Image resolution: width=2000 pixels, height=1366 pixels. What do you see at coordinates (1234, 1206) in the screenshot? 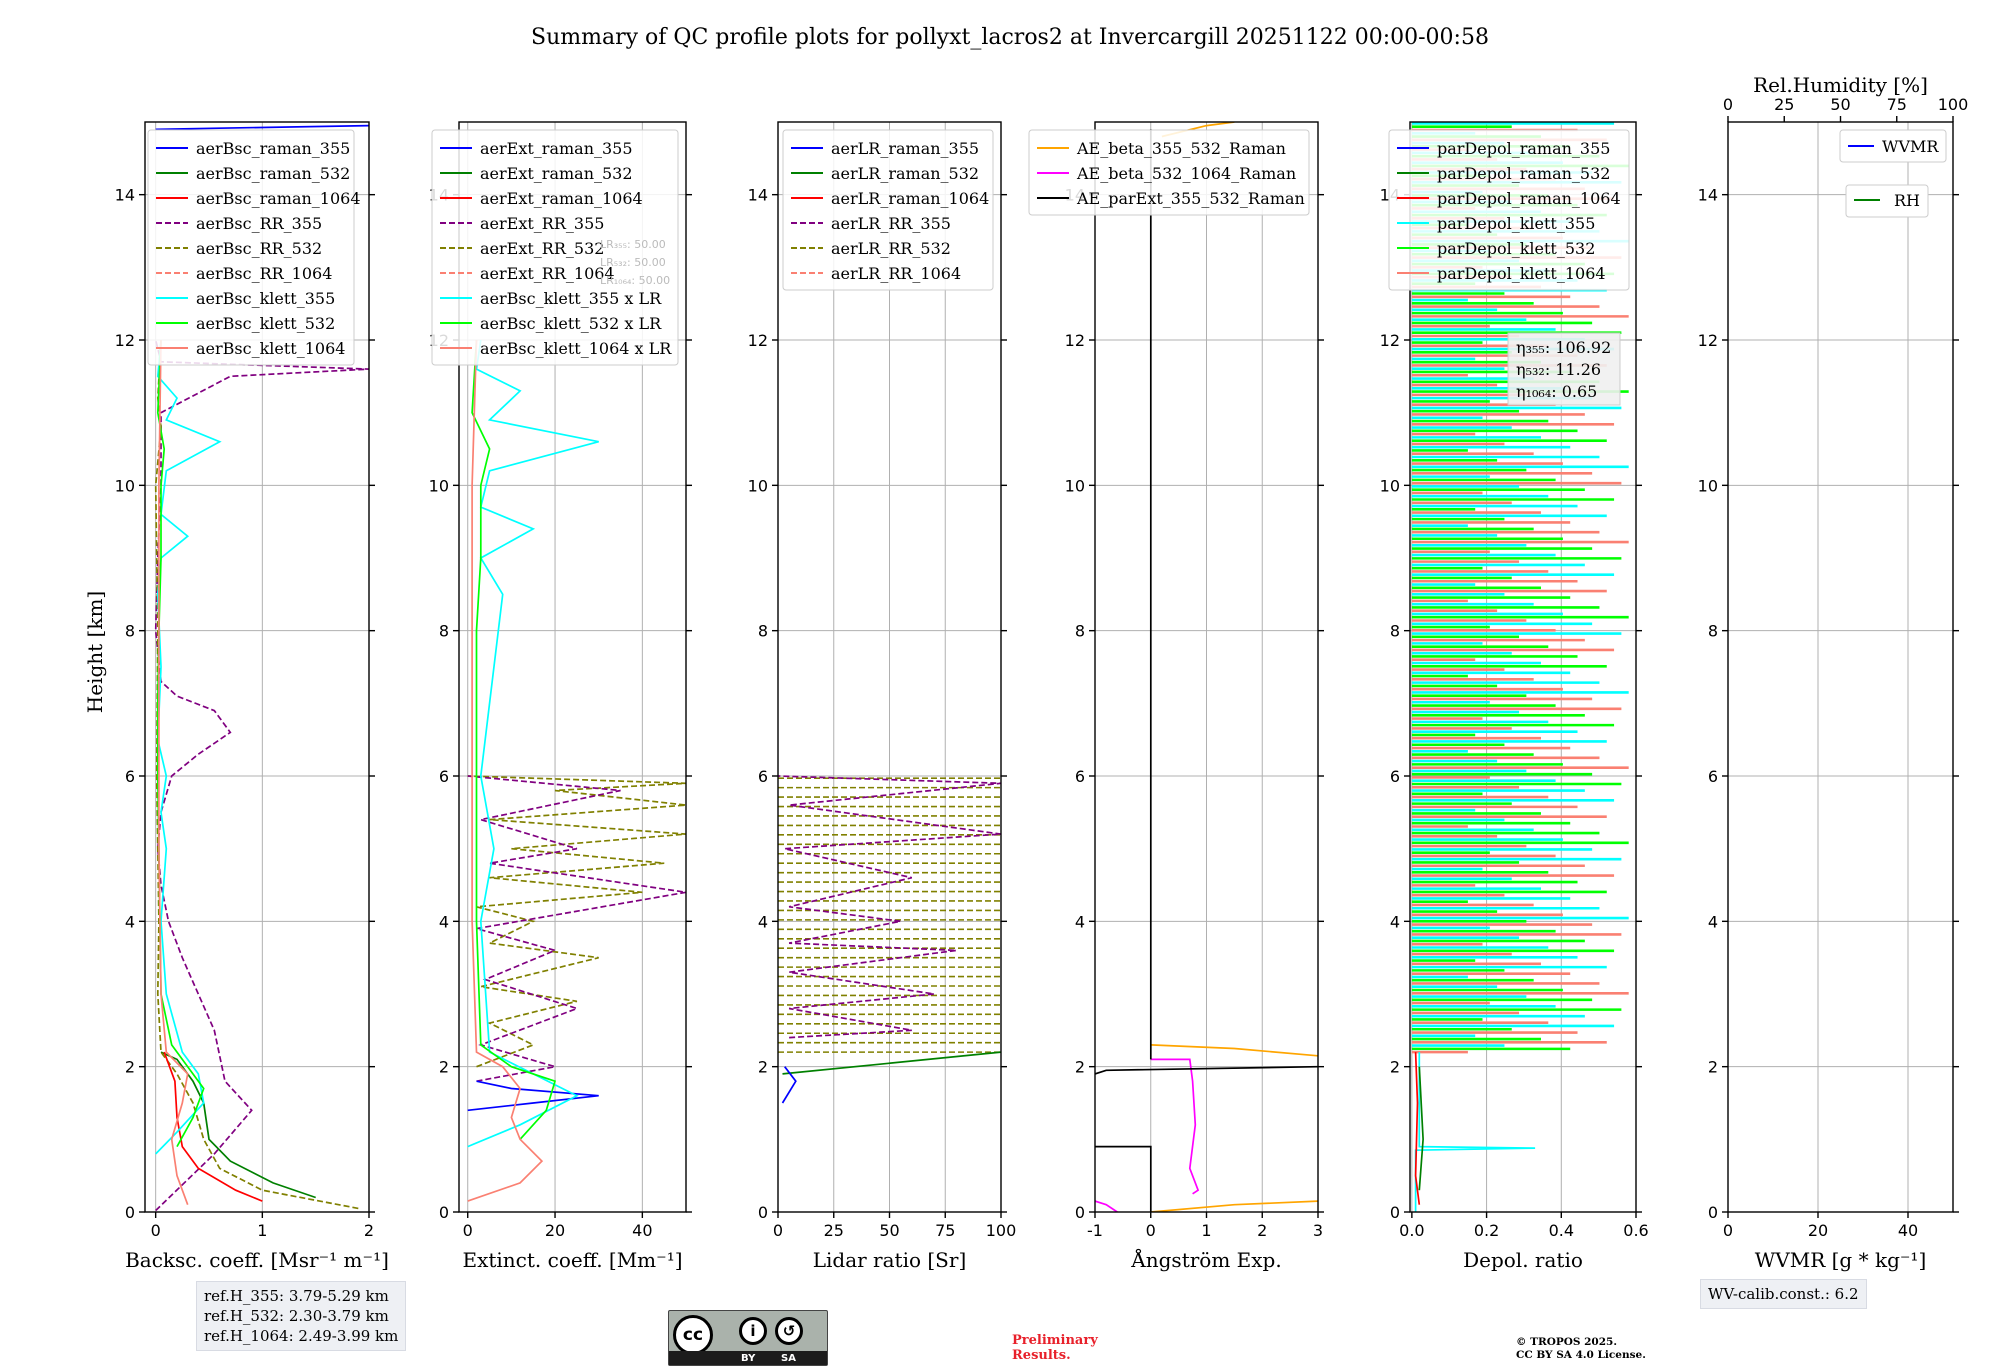
I see `series-AE_beta_355_532_Raman` at bounding box center [1234, 1206].